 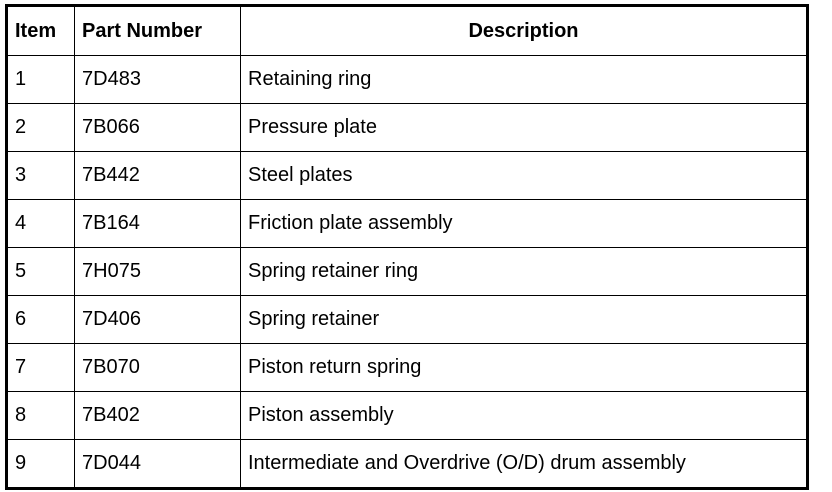 What do you see at coordinates (524, 319) in the screenshot?
I see `description-cell: Spring retainer` at bounding box center [524, 319].